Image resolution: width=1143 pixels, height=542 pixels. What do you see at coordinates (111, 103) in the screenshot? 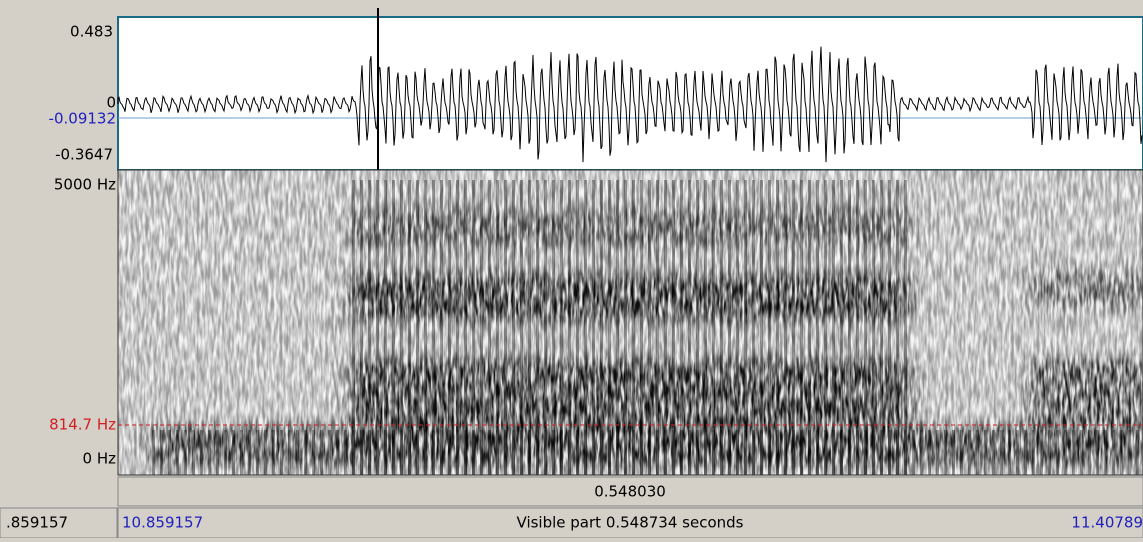
I see `amp-zero: 0` at bounding box center [111, 103].